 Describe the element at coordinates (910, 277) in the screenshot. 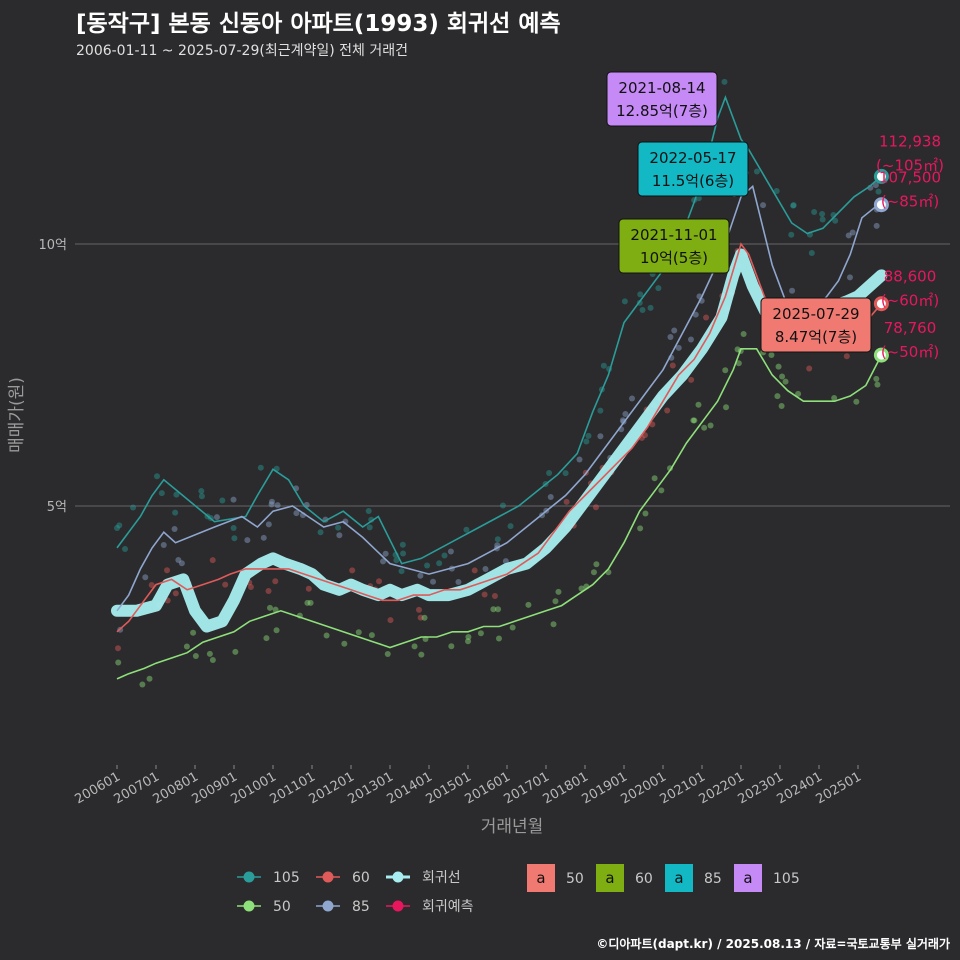

I see `end-label-value-2: 88,600` at that location.